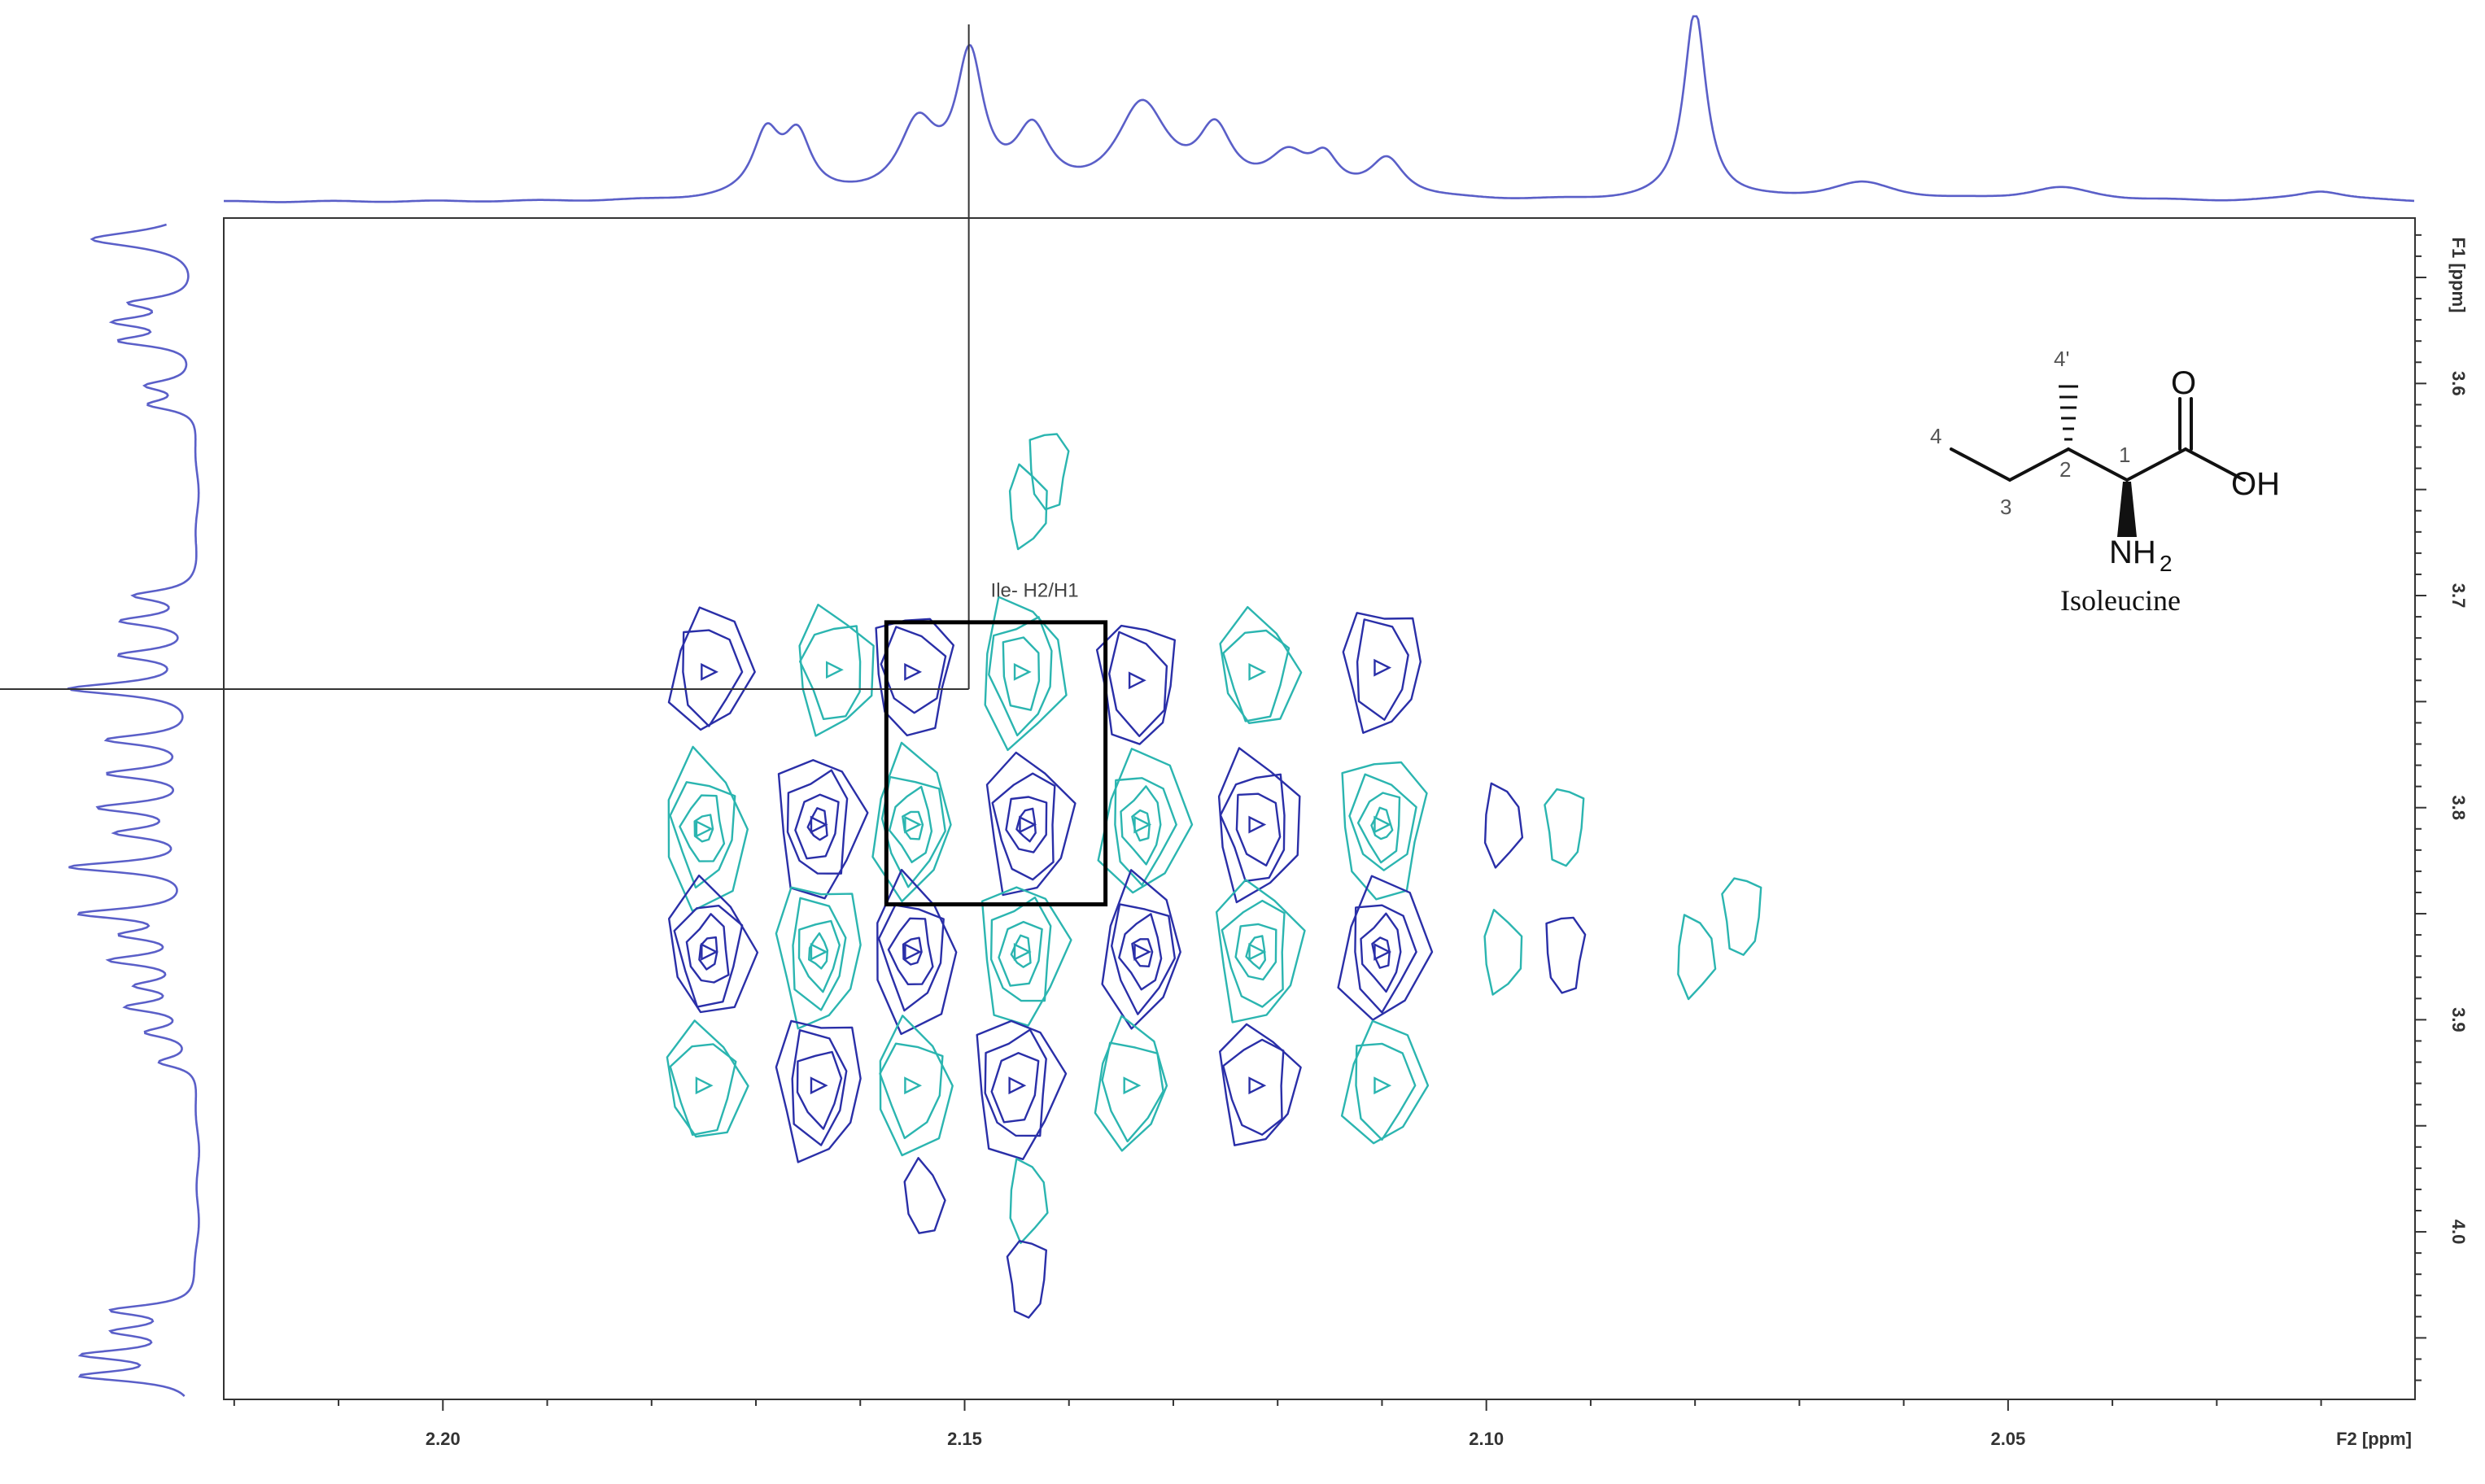 Image resolution: width=2485 pixels, height=1484 pixels. I want to click on hashed-wedge-bond, so click(2069, 413).